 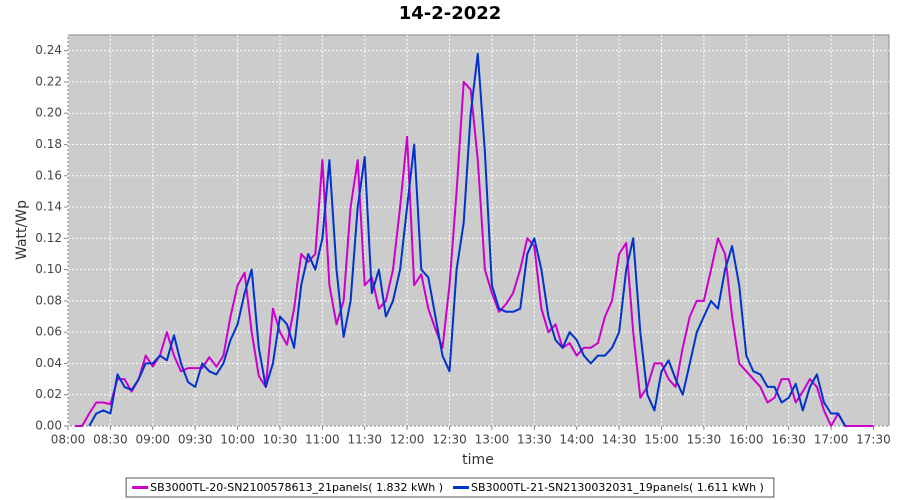 I want to click on x-axis-label: time, so click(x=478, y=460).